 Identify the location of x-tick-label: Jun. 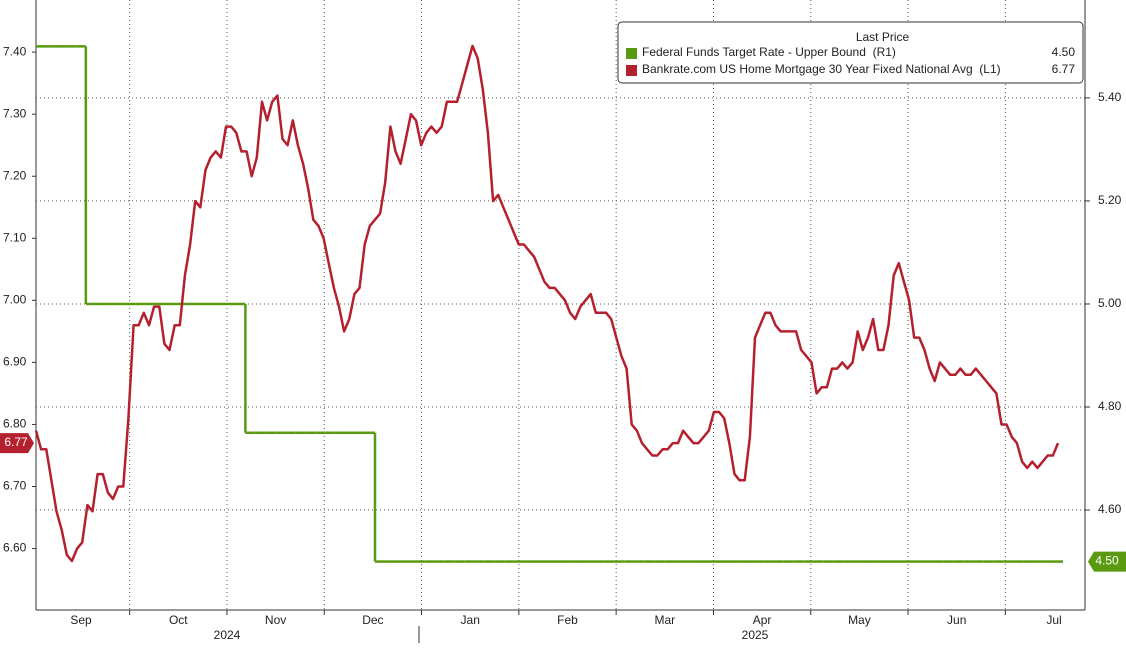
(956, 620).